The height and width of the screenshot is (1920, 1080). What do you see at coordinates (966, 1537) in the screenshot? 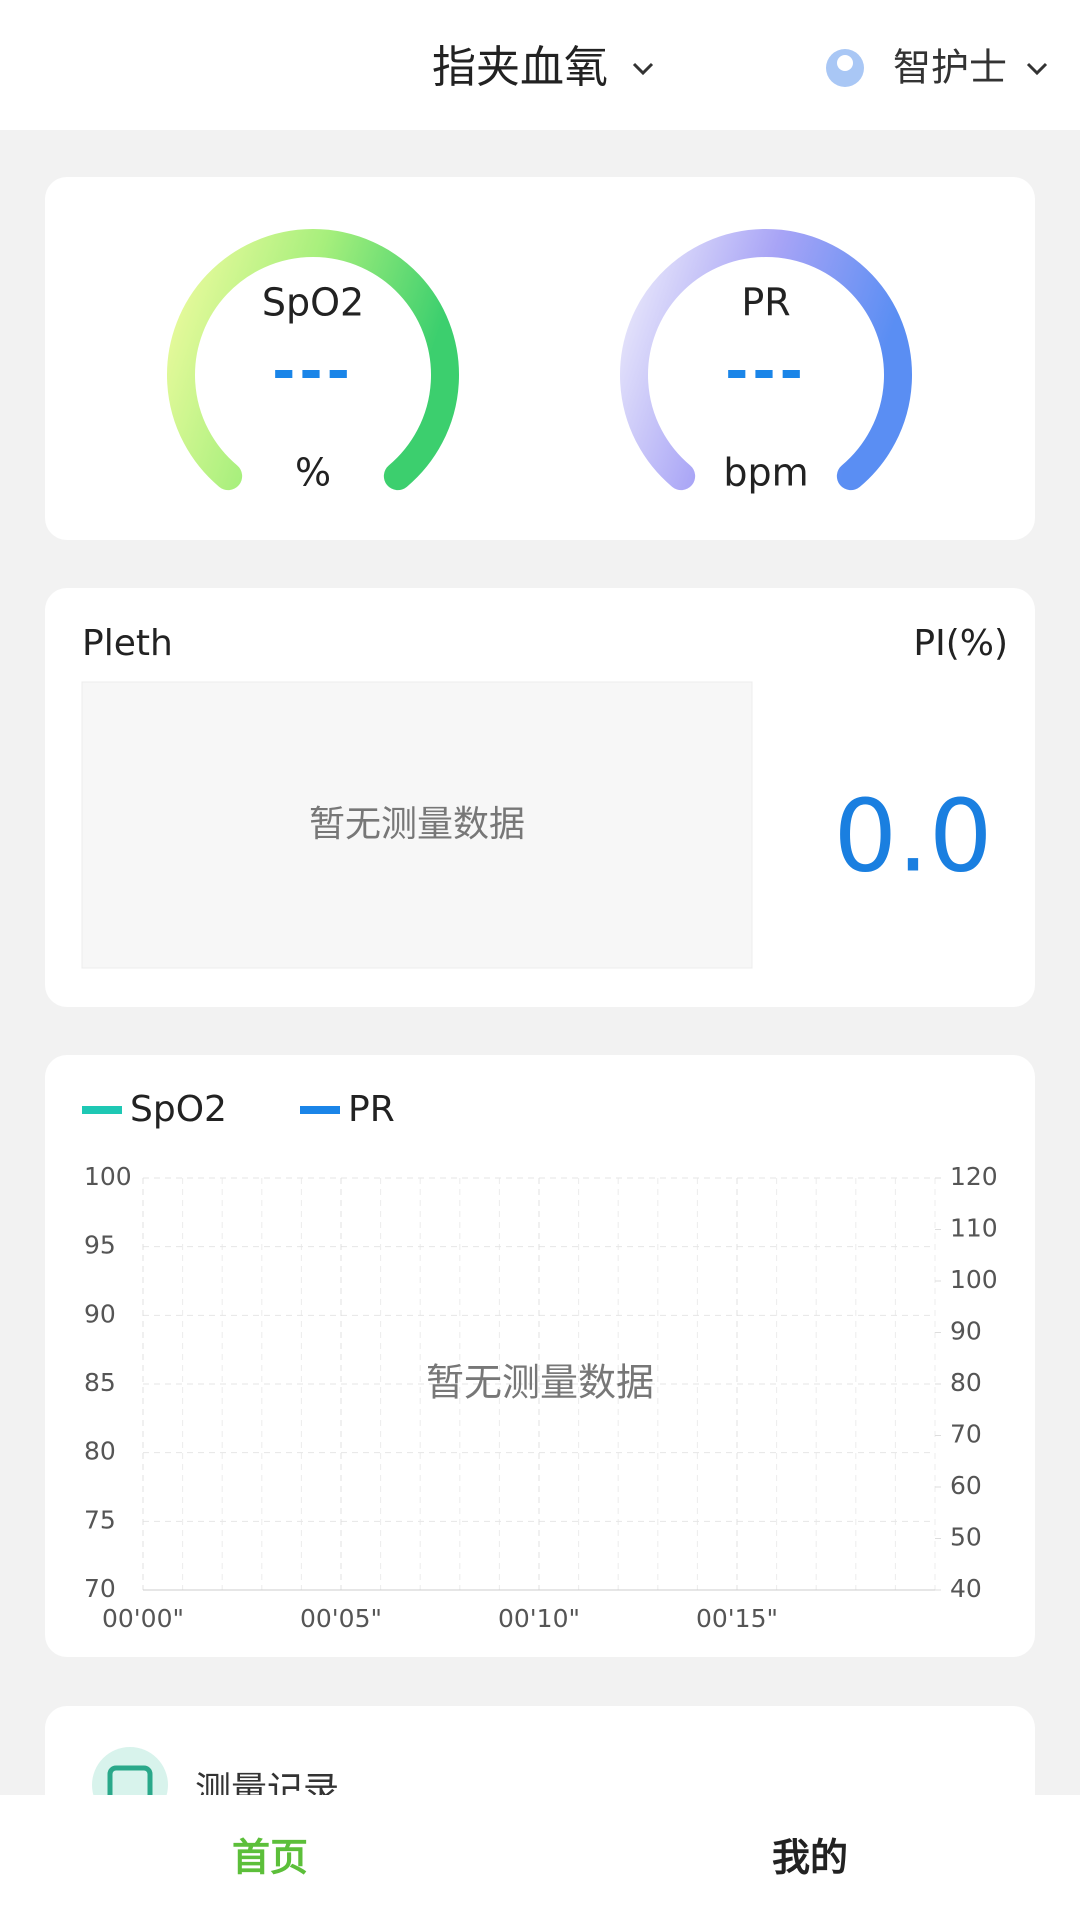
I see `y2-tick-label: 50` at bounding box center [966, 1537].